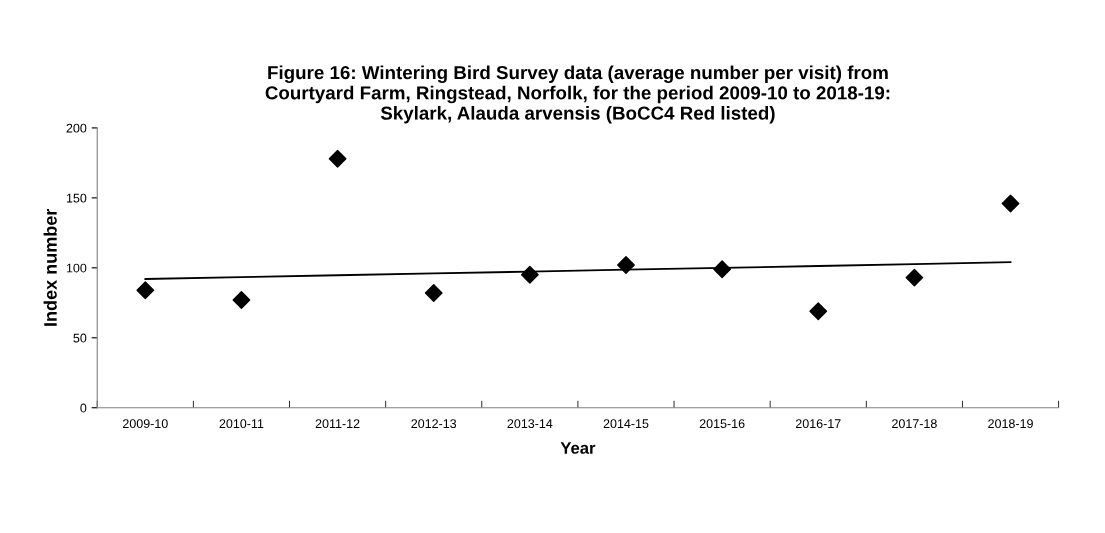  Describe the element at coordinates (76, 128) in the screenshot. I see `y-tick-label: 200` at that location.